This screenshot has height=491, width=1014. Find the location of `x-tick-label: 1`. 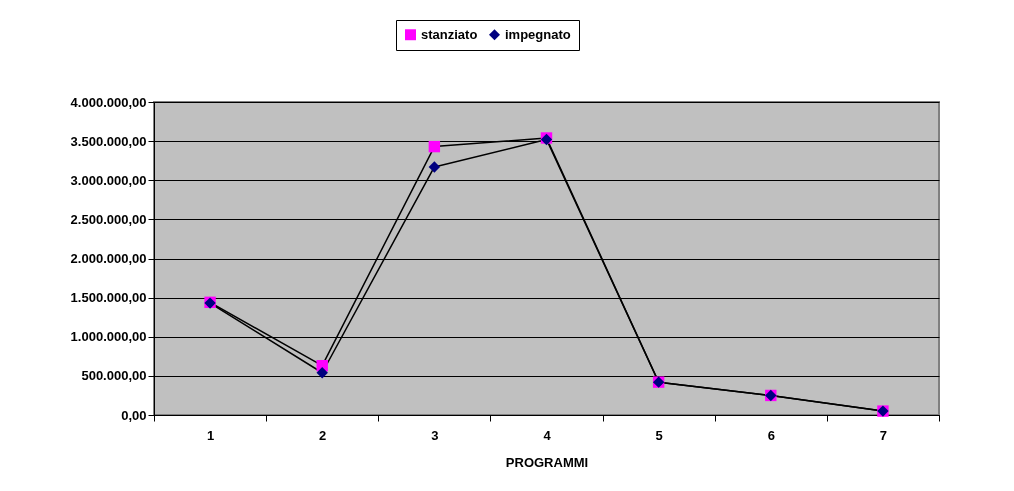

x-tick-label: 1 is located at coordinates (210, 435).